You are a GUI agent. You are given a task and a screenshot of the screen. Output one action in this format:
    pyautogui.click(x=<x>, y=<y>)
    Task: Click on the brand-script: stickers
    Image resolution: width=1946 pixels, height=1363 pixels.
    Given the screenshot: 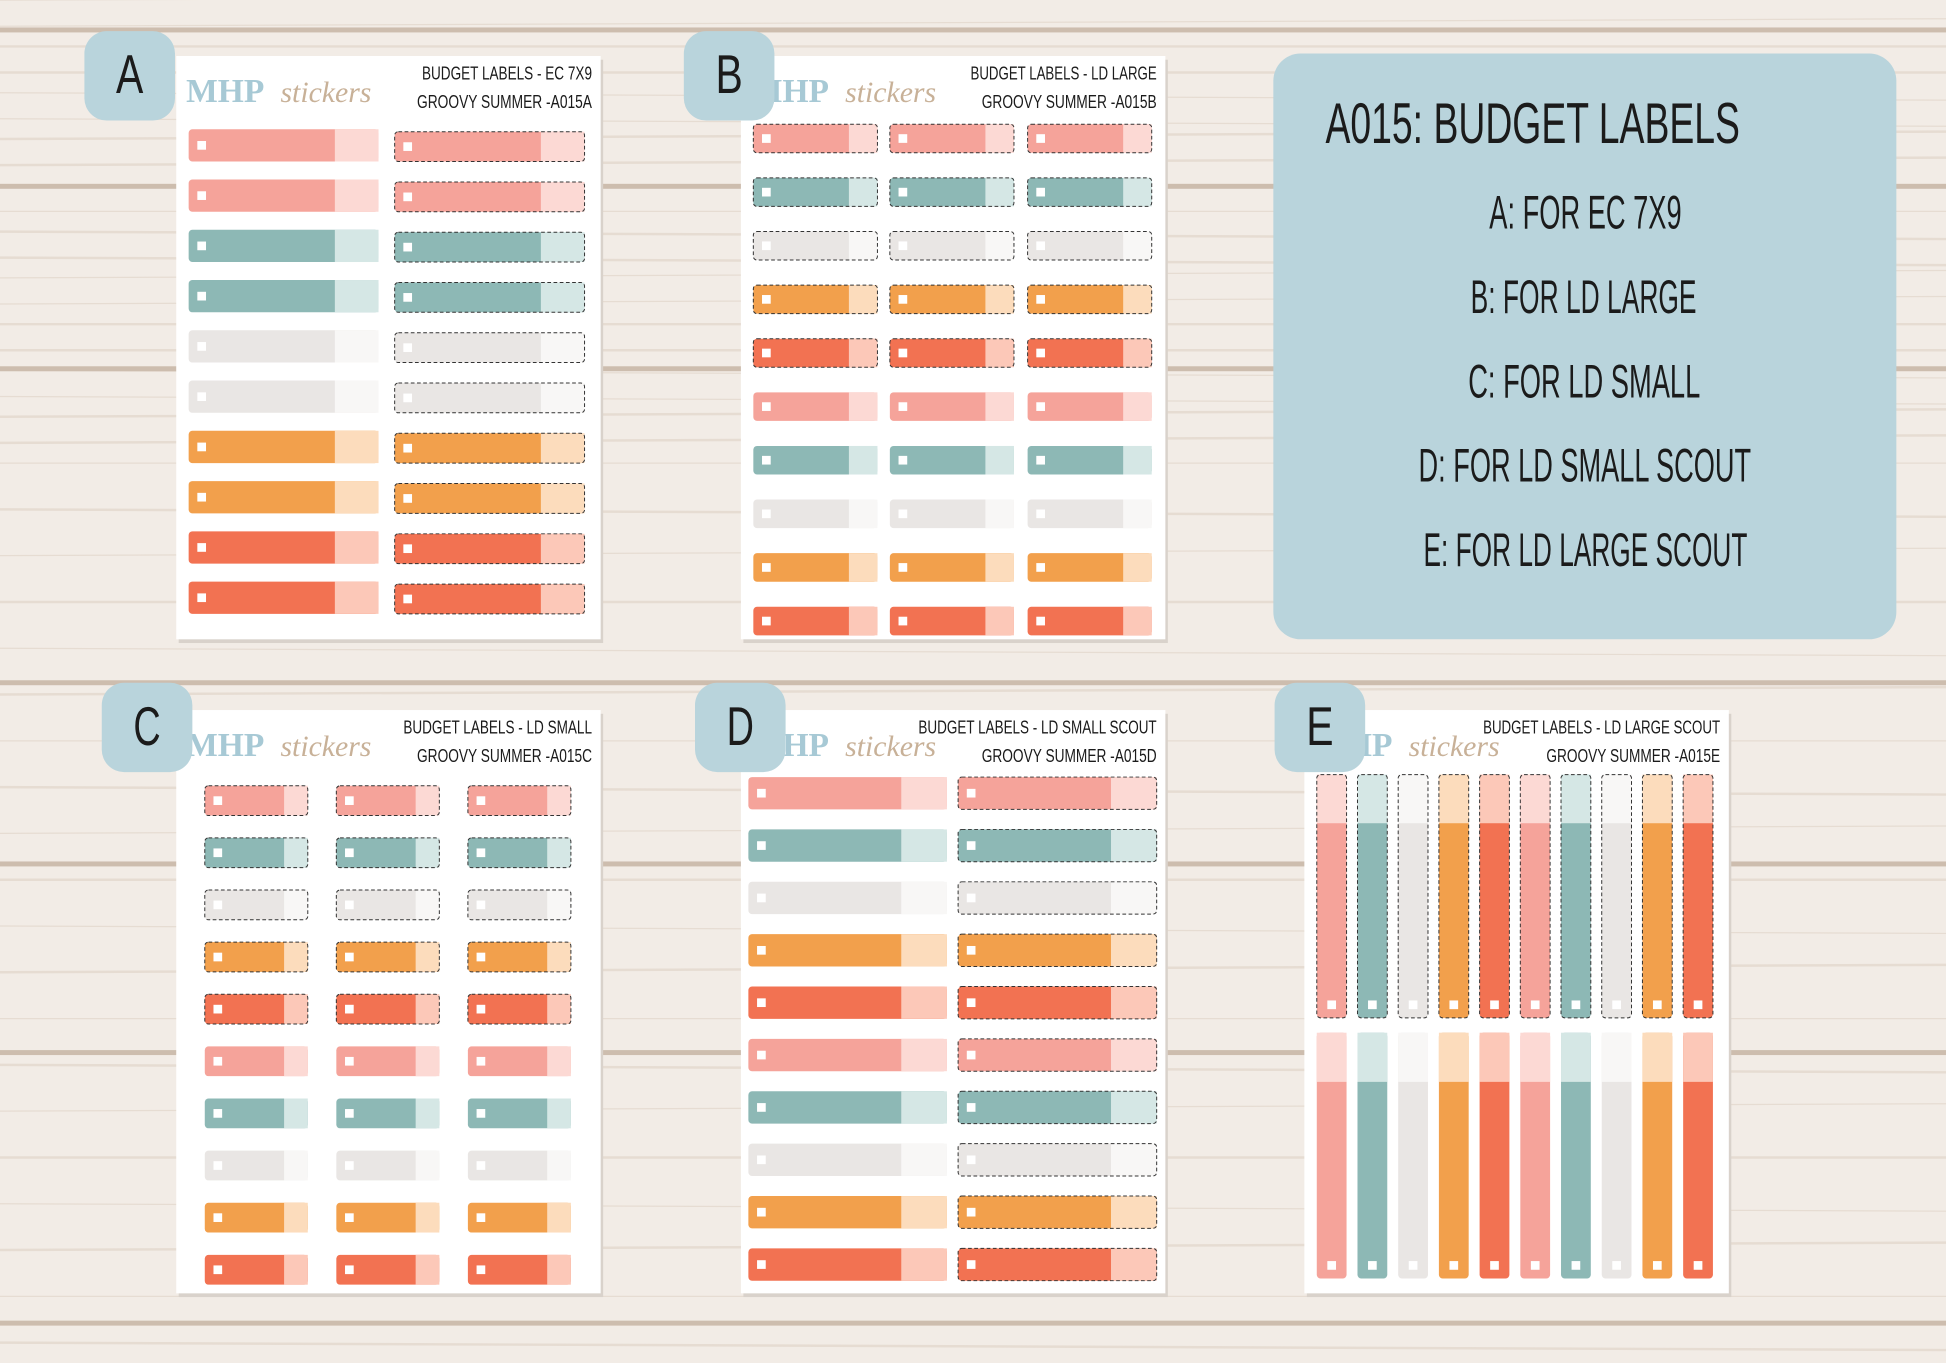 What is the action you would take?
    pyautogui.click(x=325, y=746)
    